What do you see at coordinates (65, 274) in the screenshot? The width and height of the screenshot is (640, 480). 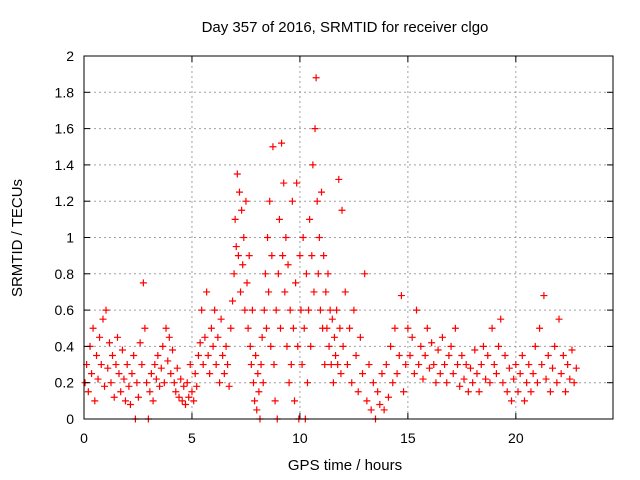 I see `y-tick-label: 0.8` at bounding box center [65, 274].